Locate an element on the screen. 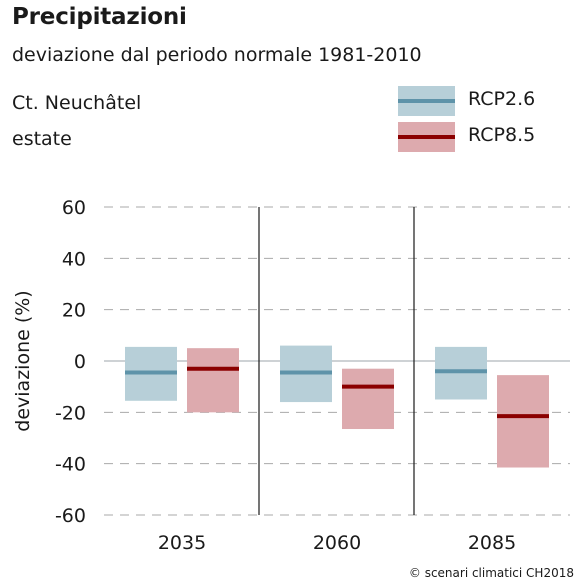  legend-label-rcp85: RCP8.5 is located at coordinates (502, 135).